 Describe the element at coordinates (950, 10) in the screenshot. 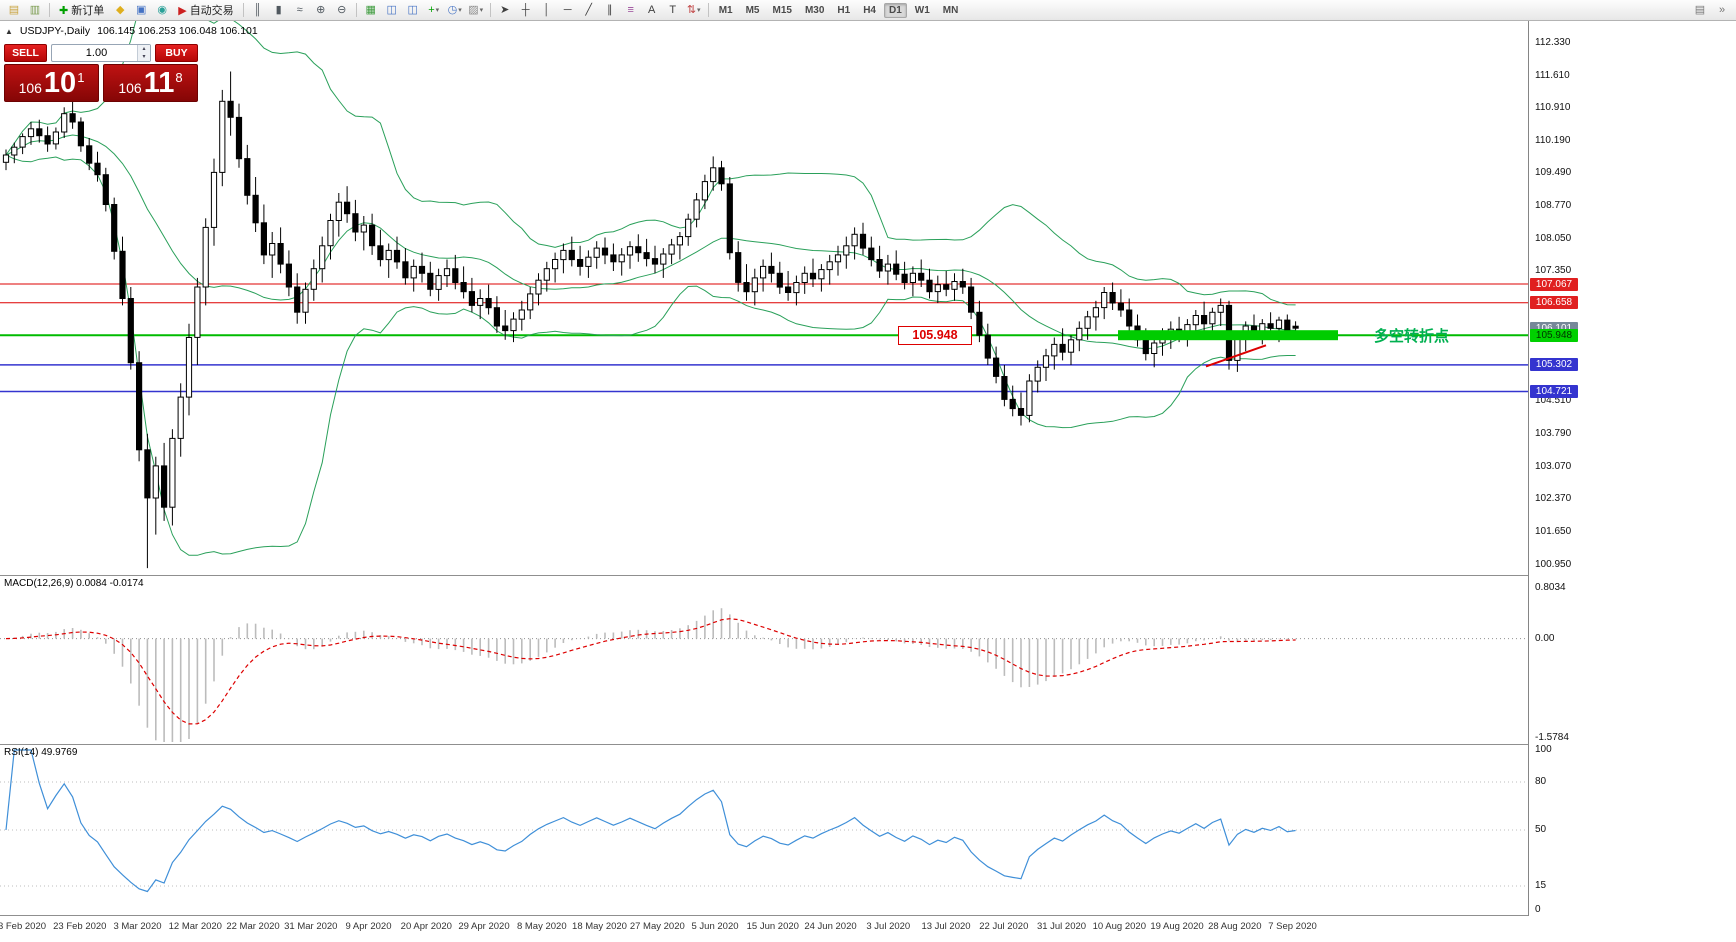

I see `timeframe-button-mn: MN` at that location.